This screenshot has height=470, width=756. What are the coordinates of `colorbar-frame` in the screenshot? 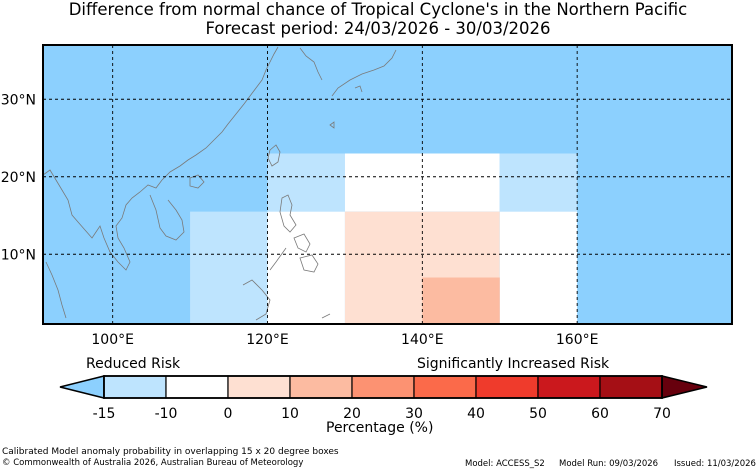 It's located at (383, 387).